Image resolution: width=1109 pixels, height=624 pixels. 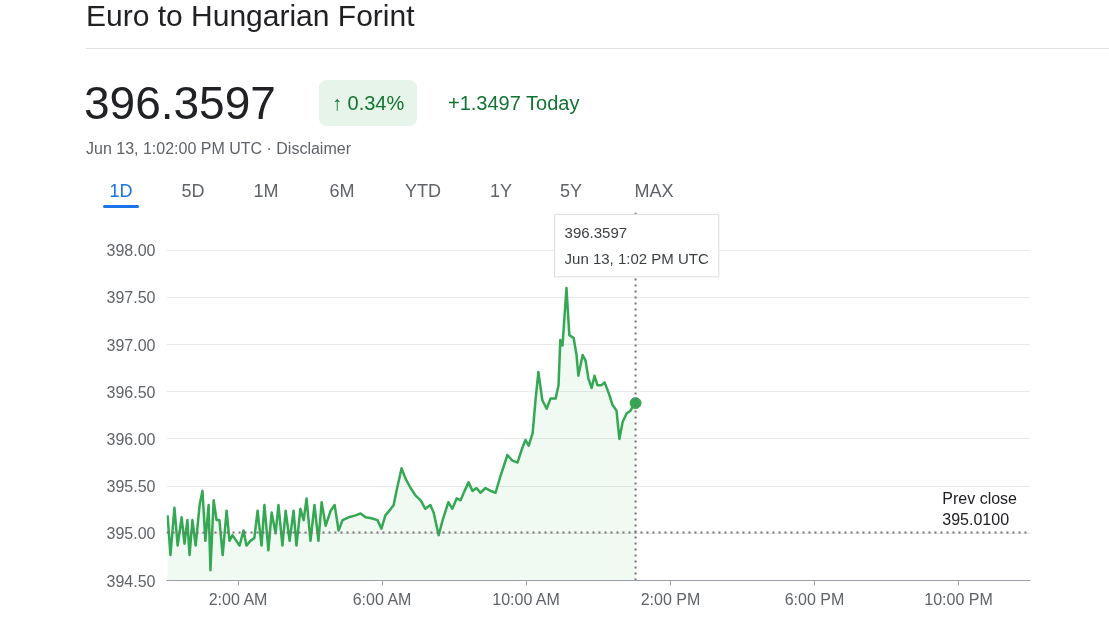 What do you see at coordinates (131, 345) in the screenshot?
I see `y-tick-label: 397.00` at bounding box center [131, 345].